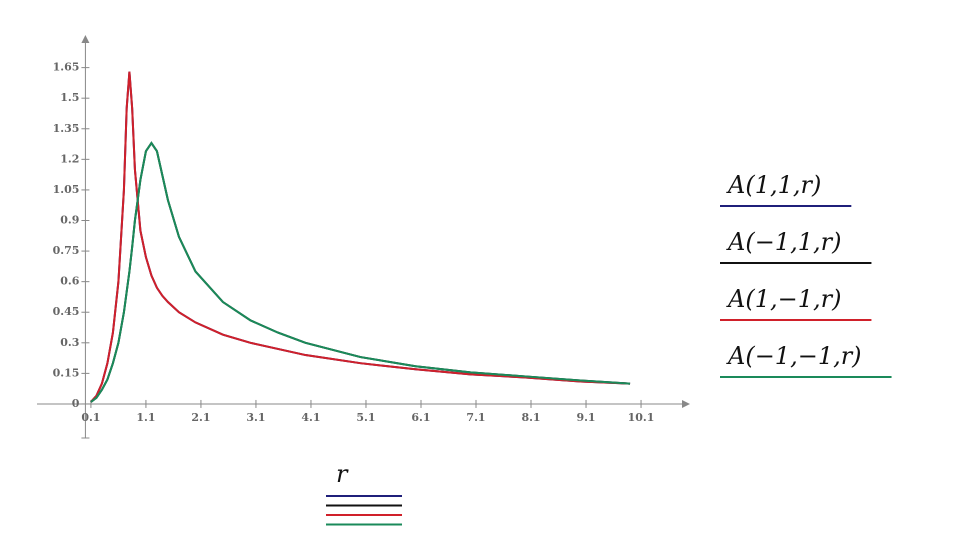 Image resolution: width=963 pixels, height=540 pixels. I want to click on x-tick-label: 2.1, so click(200, 417).